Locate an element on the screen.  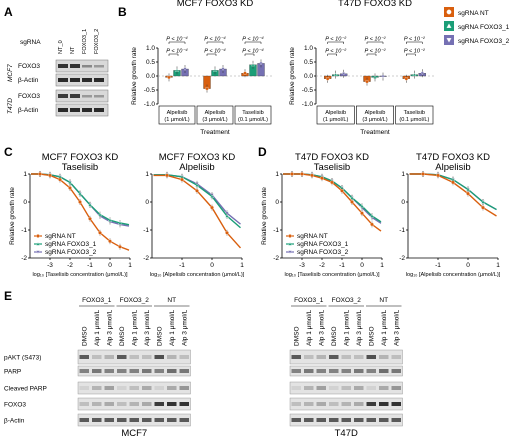
y-tick-label: -2 is located at coordinates (402, 258).